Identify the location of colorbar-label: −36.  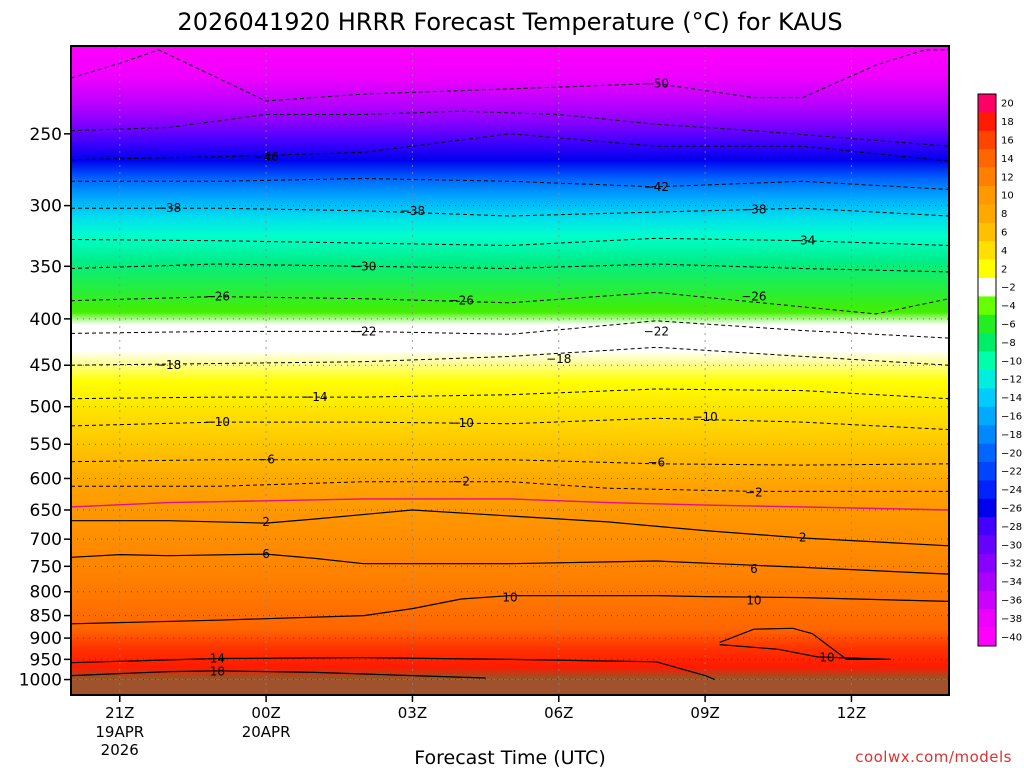
(1011, 601).